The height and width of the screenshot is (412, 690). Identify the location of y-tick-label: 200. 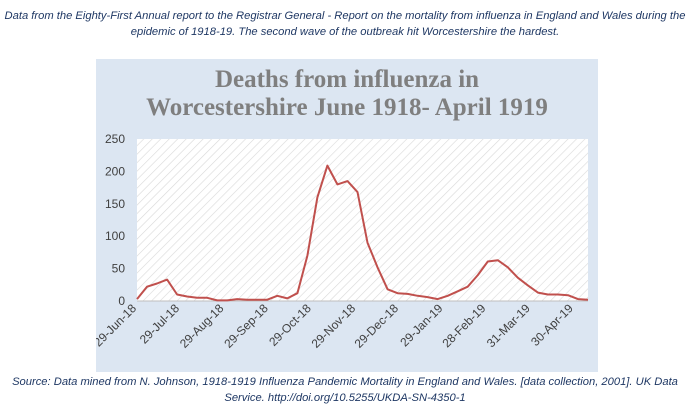
(115, 171).